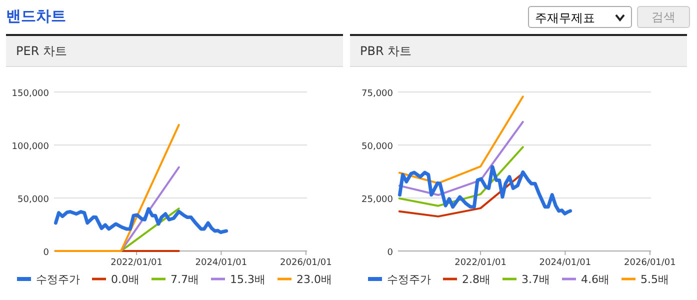 Image resolution: width=697 pixels, height=300 pixels. Describe the element at coordinates (36, 16) in the screenshot. I see `text: 밴드차트` at that location.